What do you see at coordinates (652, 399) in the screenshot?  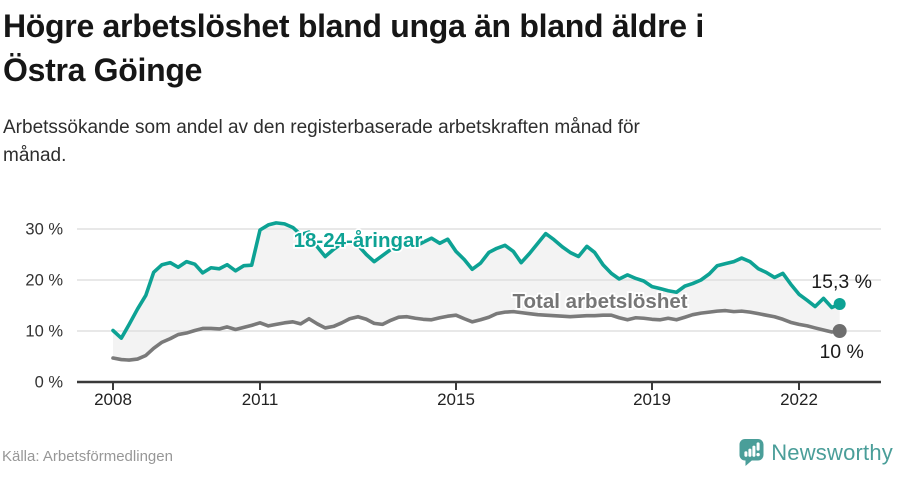 I see `x-tick-label: 2019` at bounding box center [652, 399].